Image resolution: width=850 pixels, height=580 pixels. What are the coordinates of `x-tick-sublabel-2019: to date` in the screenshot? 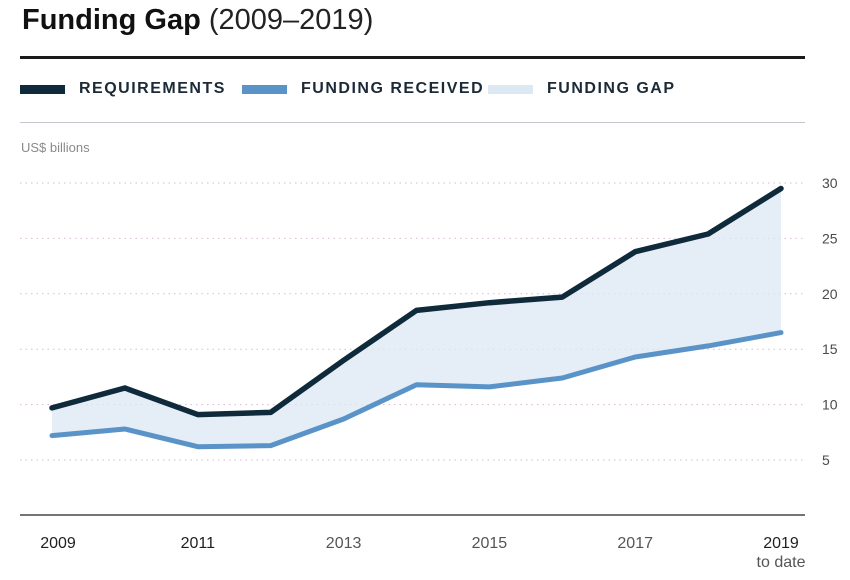 It's located at (781, 562).